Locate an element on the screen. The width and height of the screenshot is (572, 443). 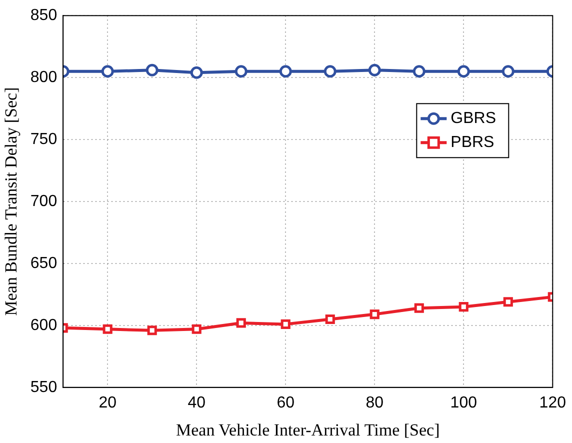
y-tick-label: 650 is located at coordinates (44, 263).